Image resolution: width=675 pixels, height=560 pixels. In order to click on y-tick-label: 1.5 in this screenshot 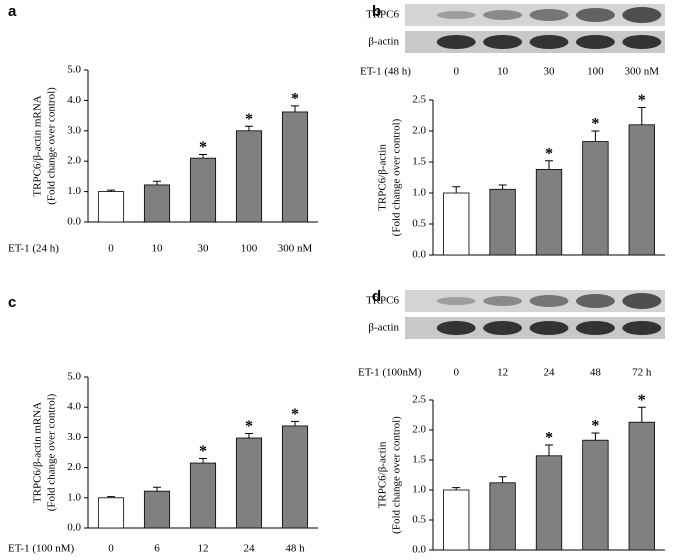, I will do `click(419, 162)`.